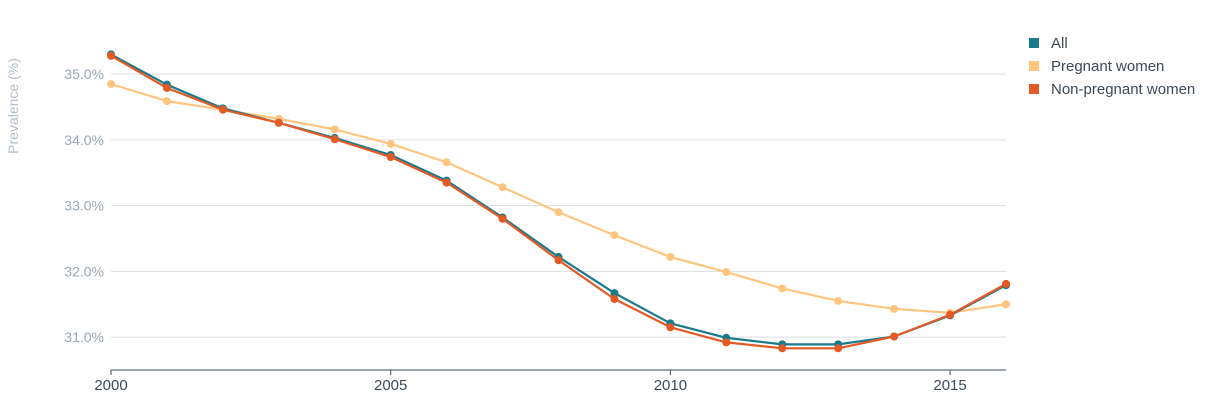  Describe the element at coordinates (84, 74) in the screenshot. I see `y-tick-label: 35.0%` at that location.